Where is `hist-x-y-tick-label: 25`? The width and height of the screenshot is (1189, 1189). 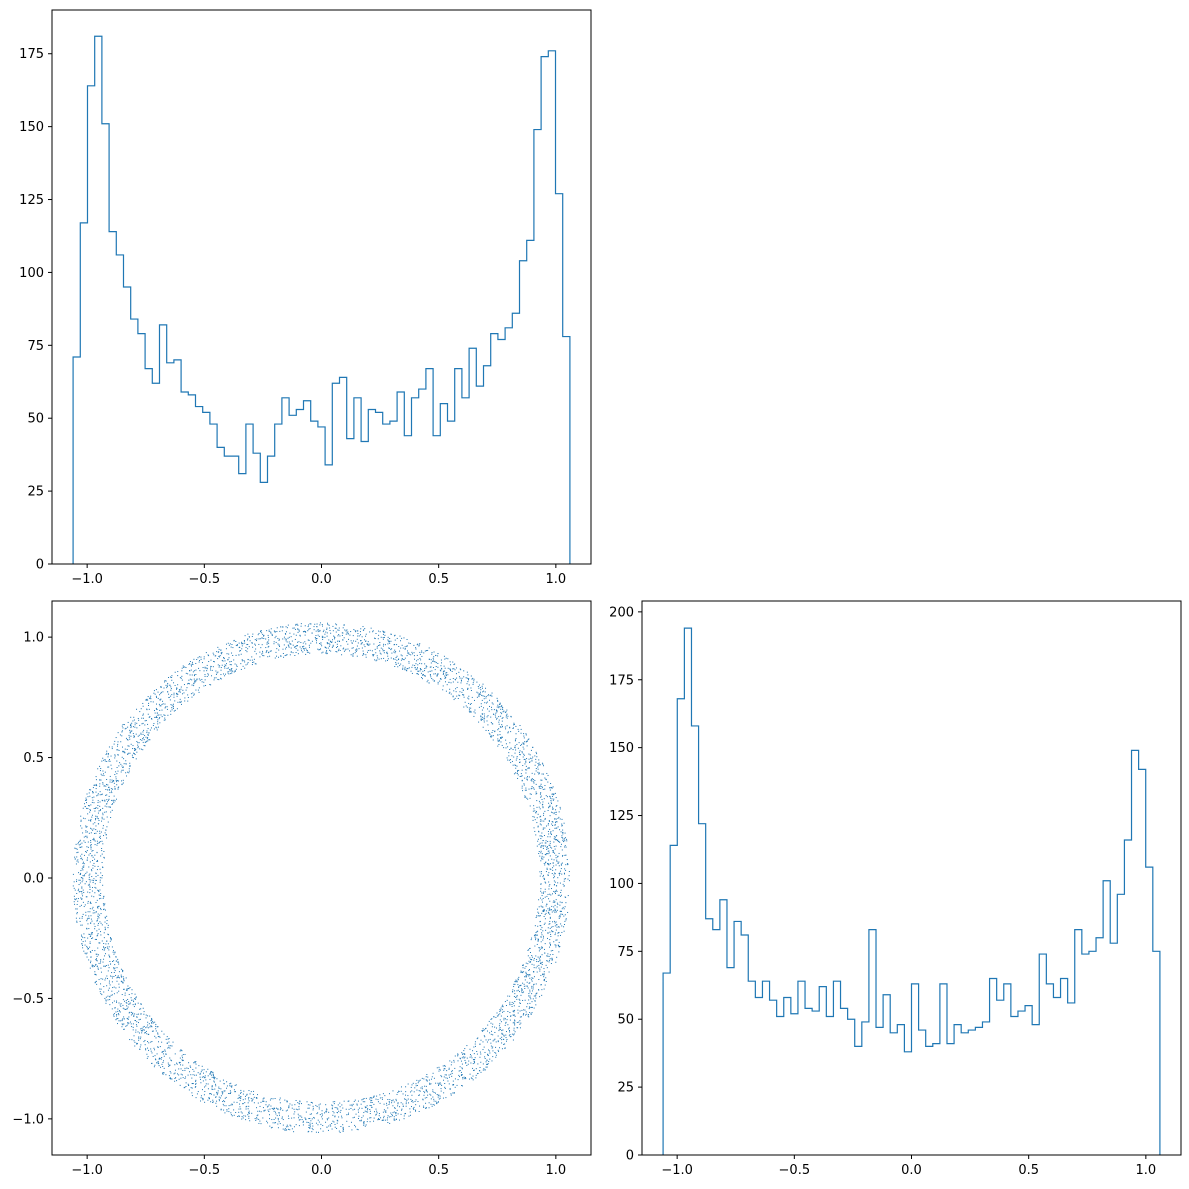 hist-x-y-tick-label: 25 is located at coordinates (35, 492).